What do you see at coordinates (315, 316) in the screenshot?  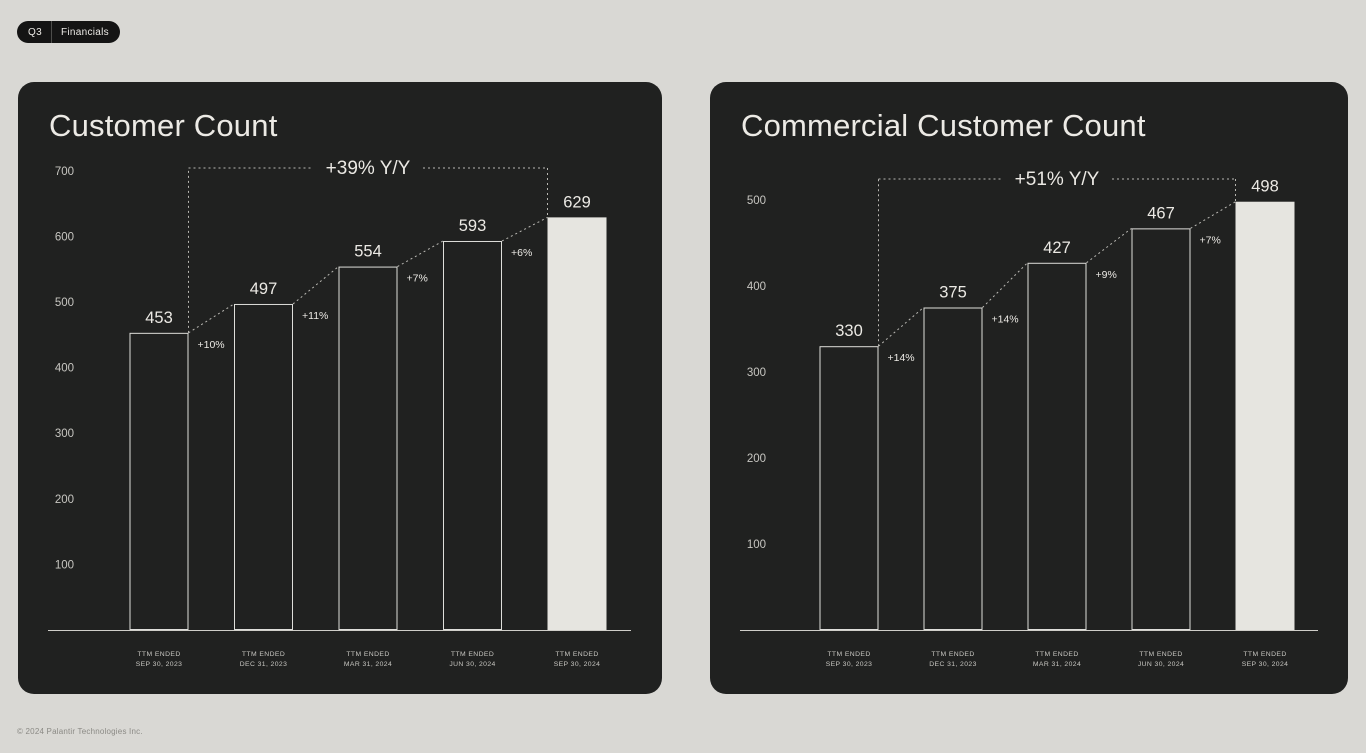 I see `growth-percent-label: +11%` at bounding box center [315, 316].